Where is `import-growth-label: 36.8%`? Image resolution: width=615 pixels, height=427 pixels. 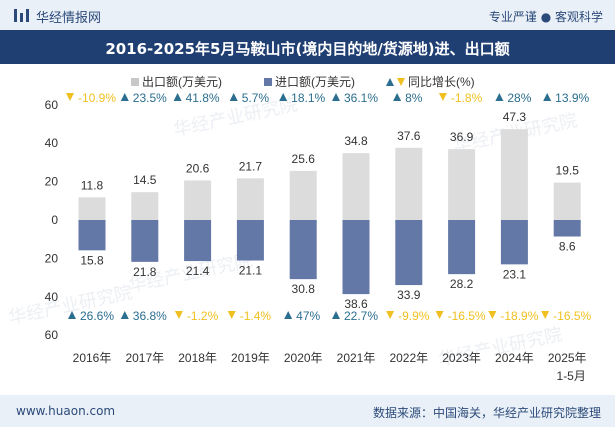 import-growth-label: 36.8% is located at coordinates (150, 316).